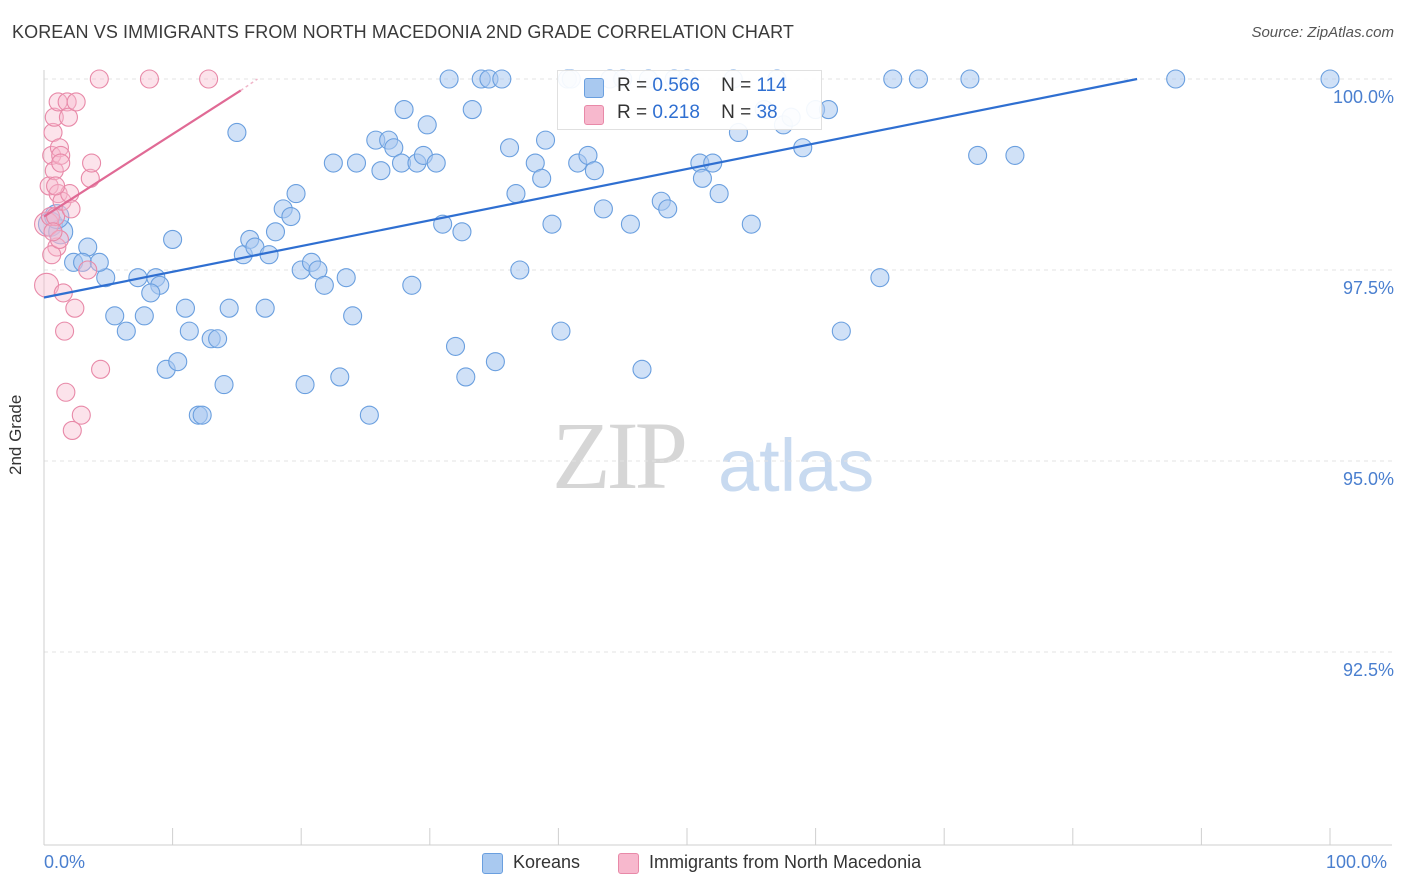 The width and height of the screenshot is (1406, 892). Describe the element at coordinates (492, 863) in the screenshot. I see `legend-swatch-koreans` at that location.